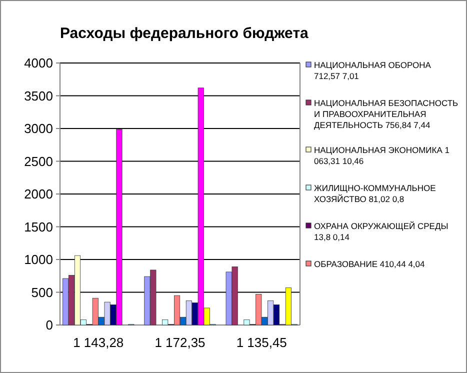 Image resolution: width=467 pixels, height=373 pixels. Describe the element at coordinates (38, 260) in the screenshot. I see `y-tick-label: 1000` at that location.